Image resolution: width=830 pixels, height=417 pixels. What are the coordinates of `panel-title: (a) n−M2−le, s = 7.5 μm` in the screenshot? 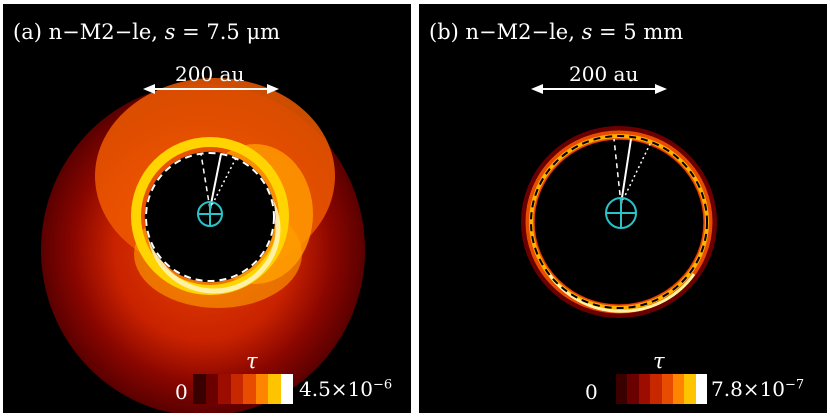 It's located at (147, 32).